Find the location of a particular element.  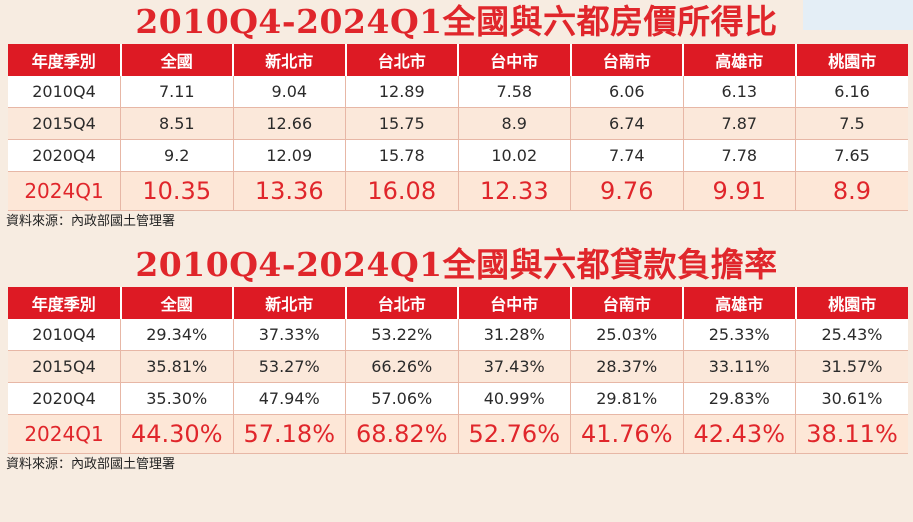

table-cell: 7.65 is located at coordinates (851, 155).